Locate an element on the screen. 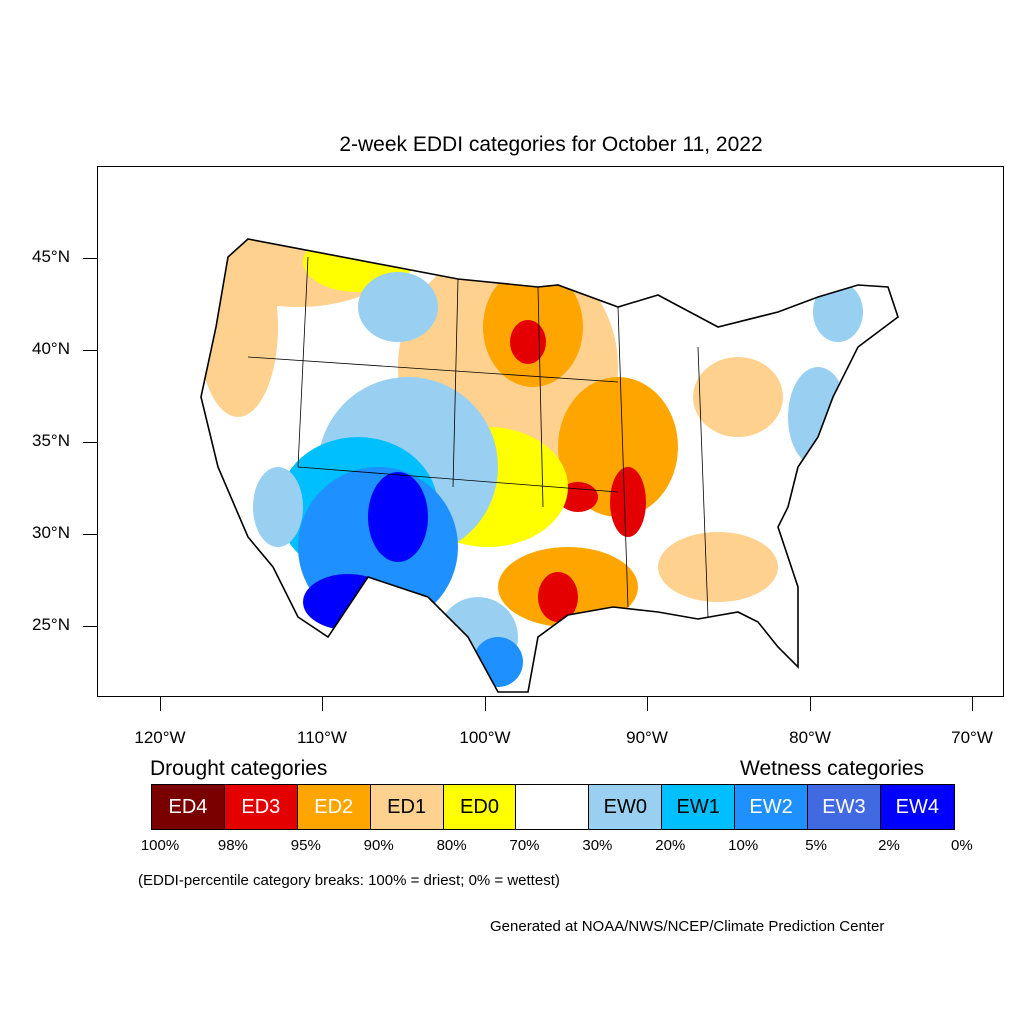 This screenshot has height=1024, width=1024. legend-swatch-ew0: EW0 is located at coordinates (626, 807).